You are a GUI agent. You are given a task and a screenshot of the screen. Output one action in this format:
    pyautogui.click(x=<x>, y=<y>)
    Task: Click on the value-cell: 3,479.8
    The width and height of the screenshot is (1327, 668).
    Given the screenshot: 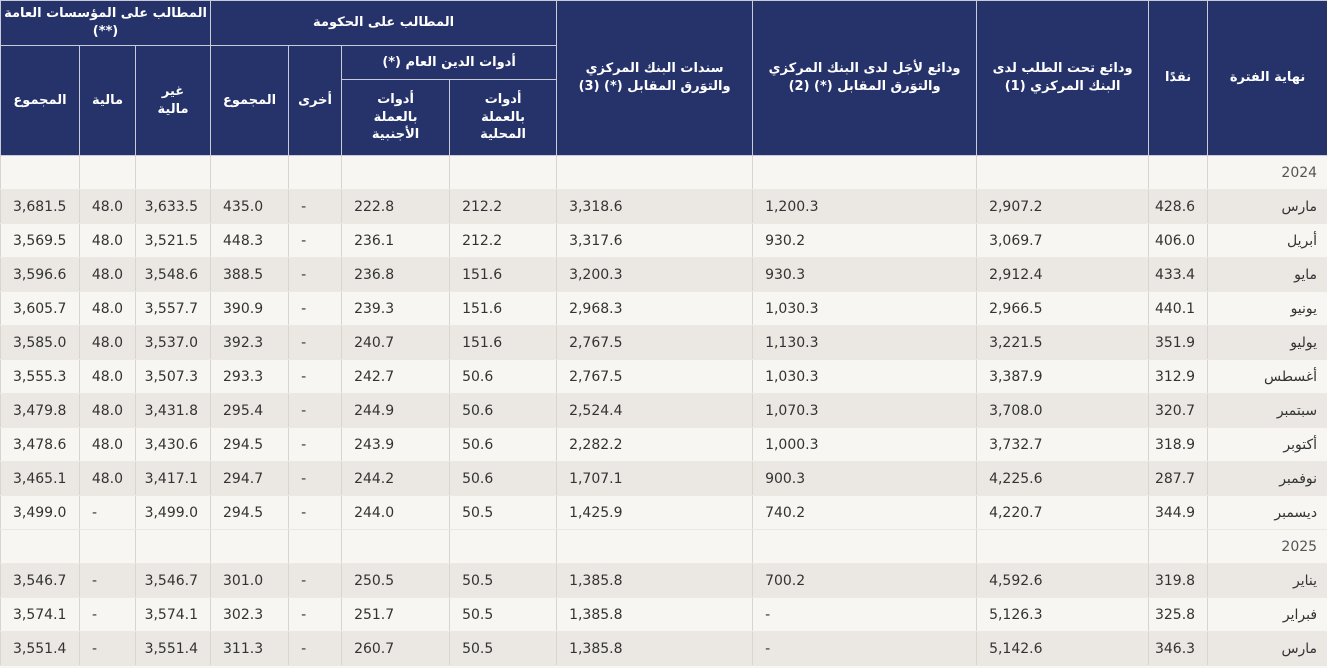 What is the action you would take?
    pyautogui.click(x=40, y=410)
    